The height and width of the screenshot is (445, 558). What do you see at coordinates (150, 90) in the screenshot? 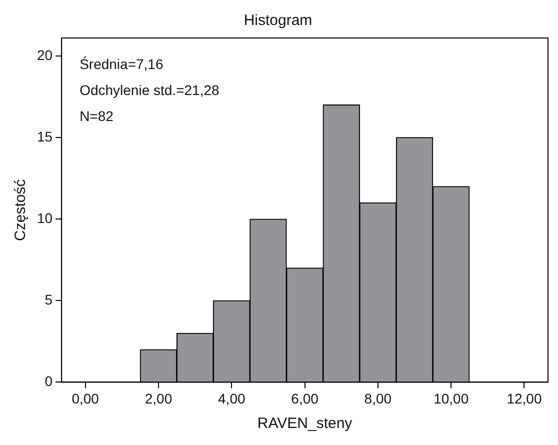
I see `annotation: Odchylenie std.=21,28` at bounding box center [150, 90].